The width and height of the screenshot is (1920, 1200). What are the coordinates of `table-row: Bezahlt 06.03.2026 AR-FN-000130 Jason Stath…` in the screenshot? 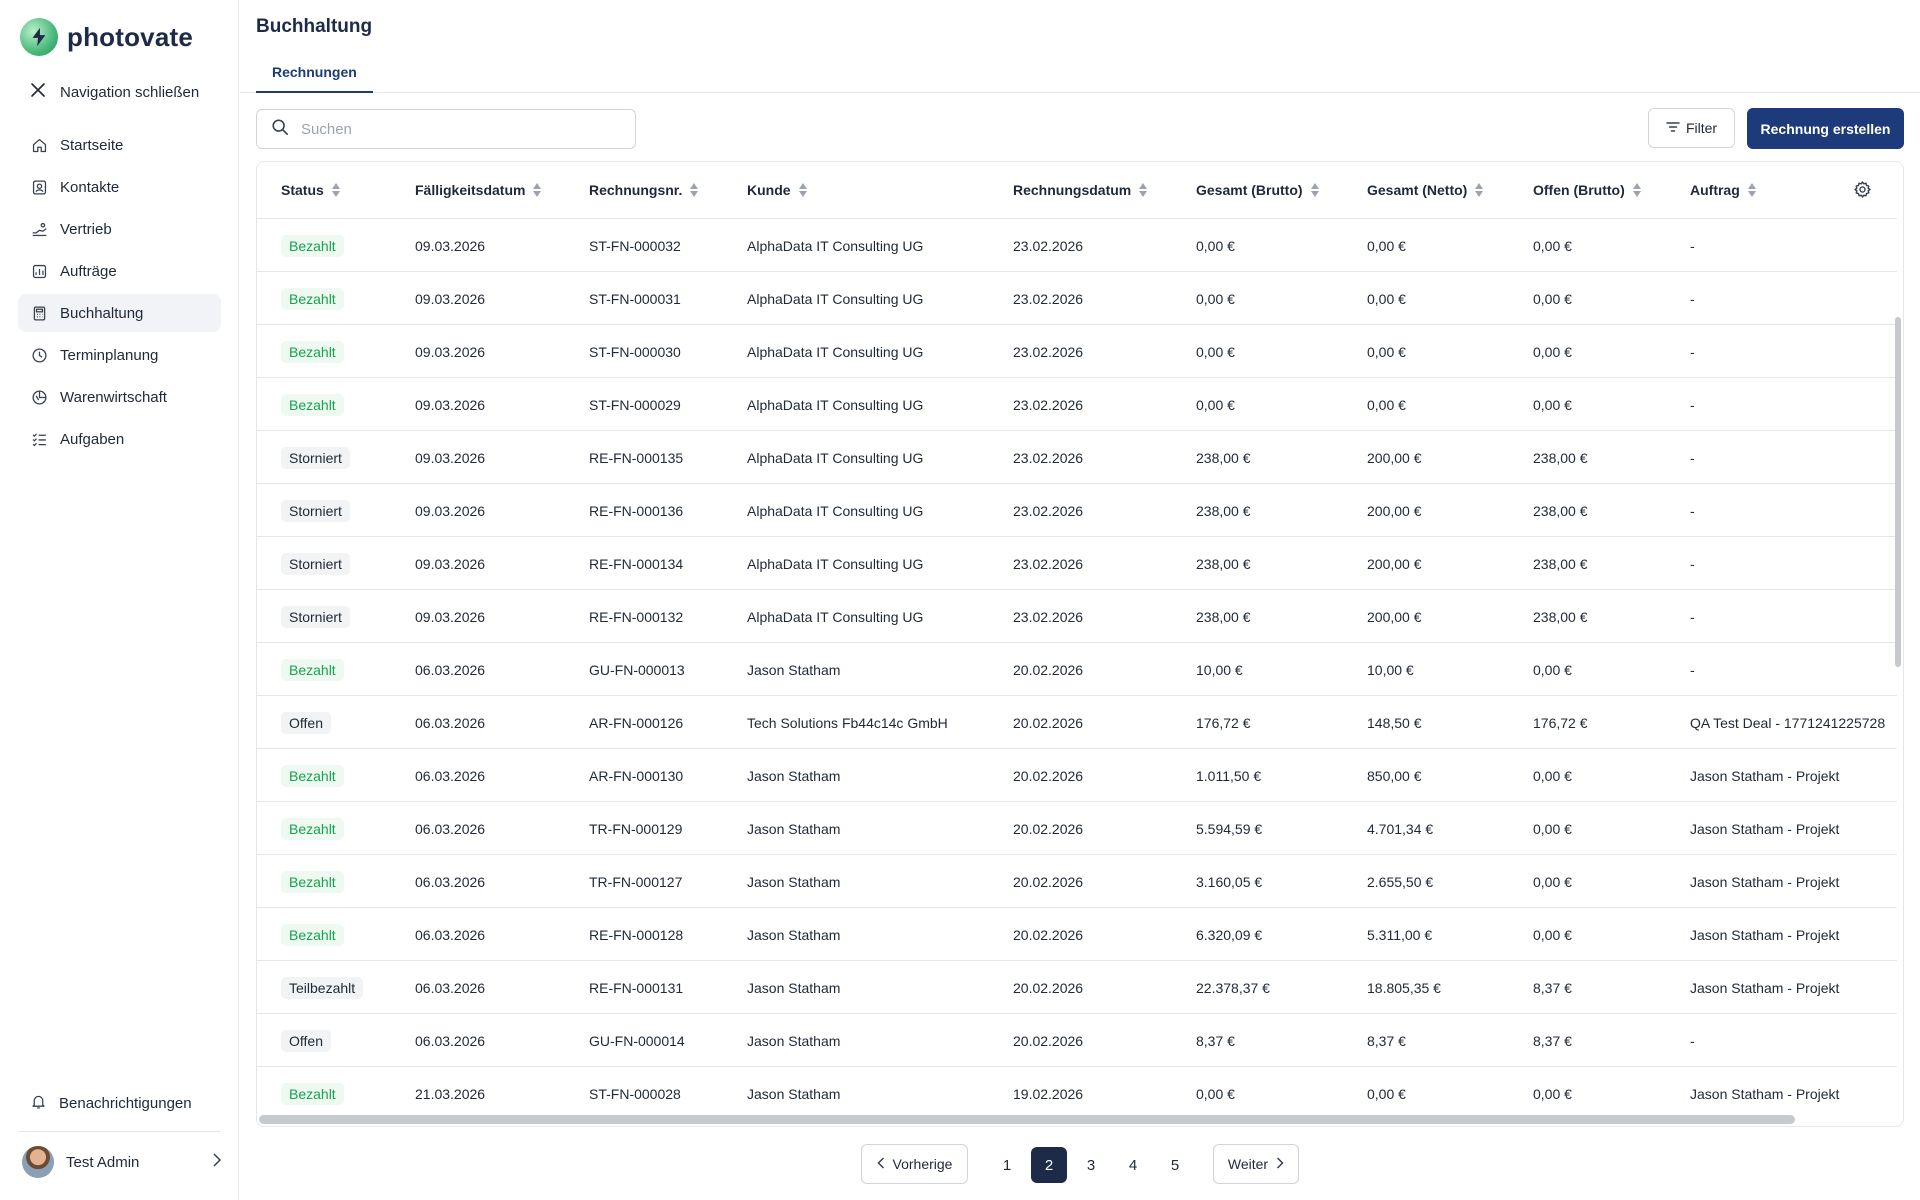 It's located at (1077, 774).